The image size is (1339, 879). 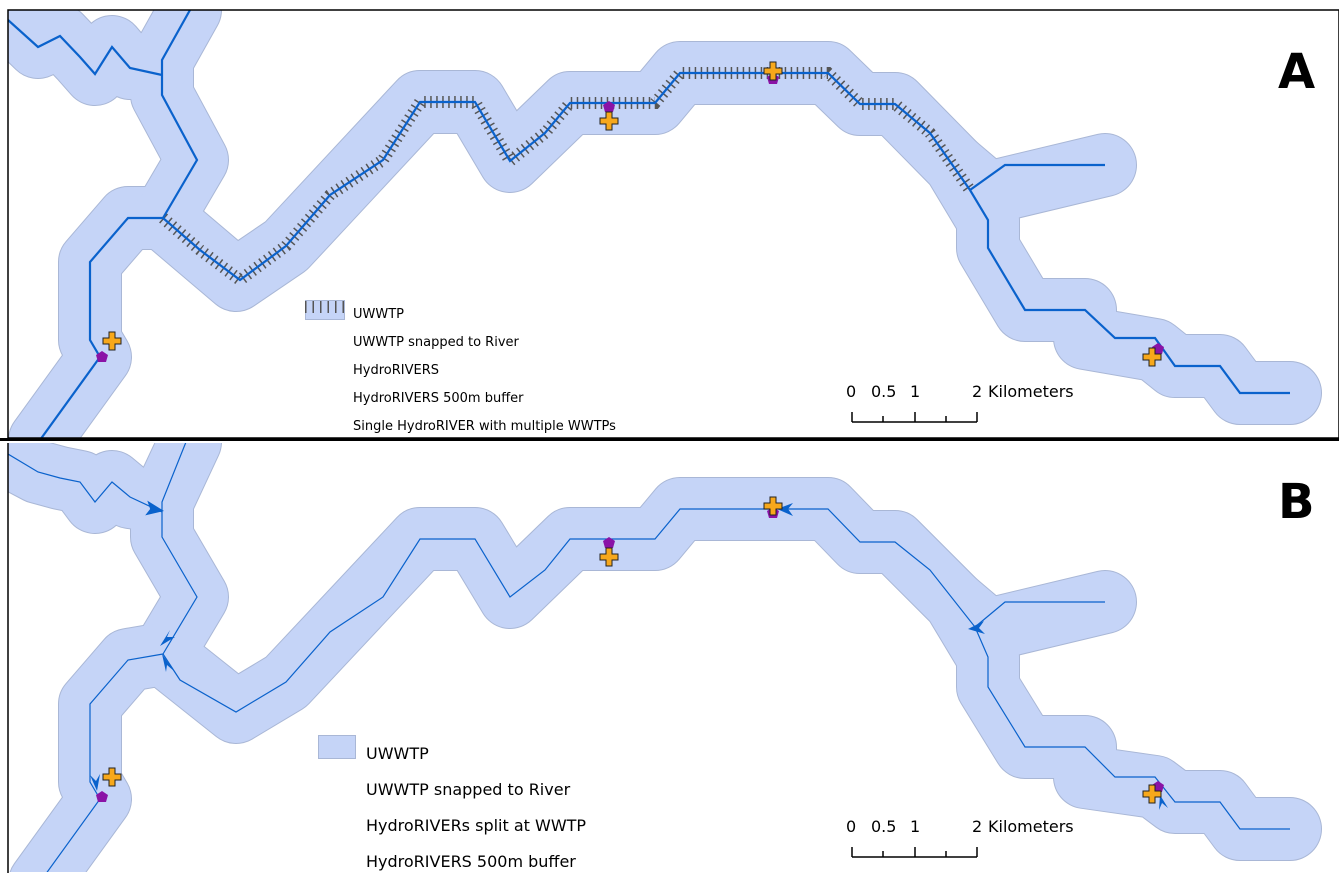 I want to click on legend-row-arrow: HydroRIVERs split at WWTP, so click(x=452, y=789).